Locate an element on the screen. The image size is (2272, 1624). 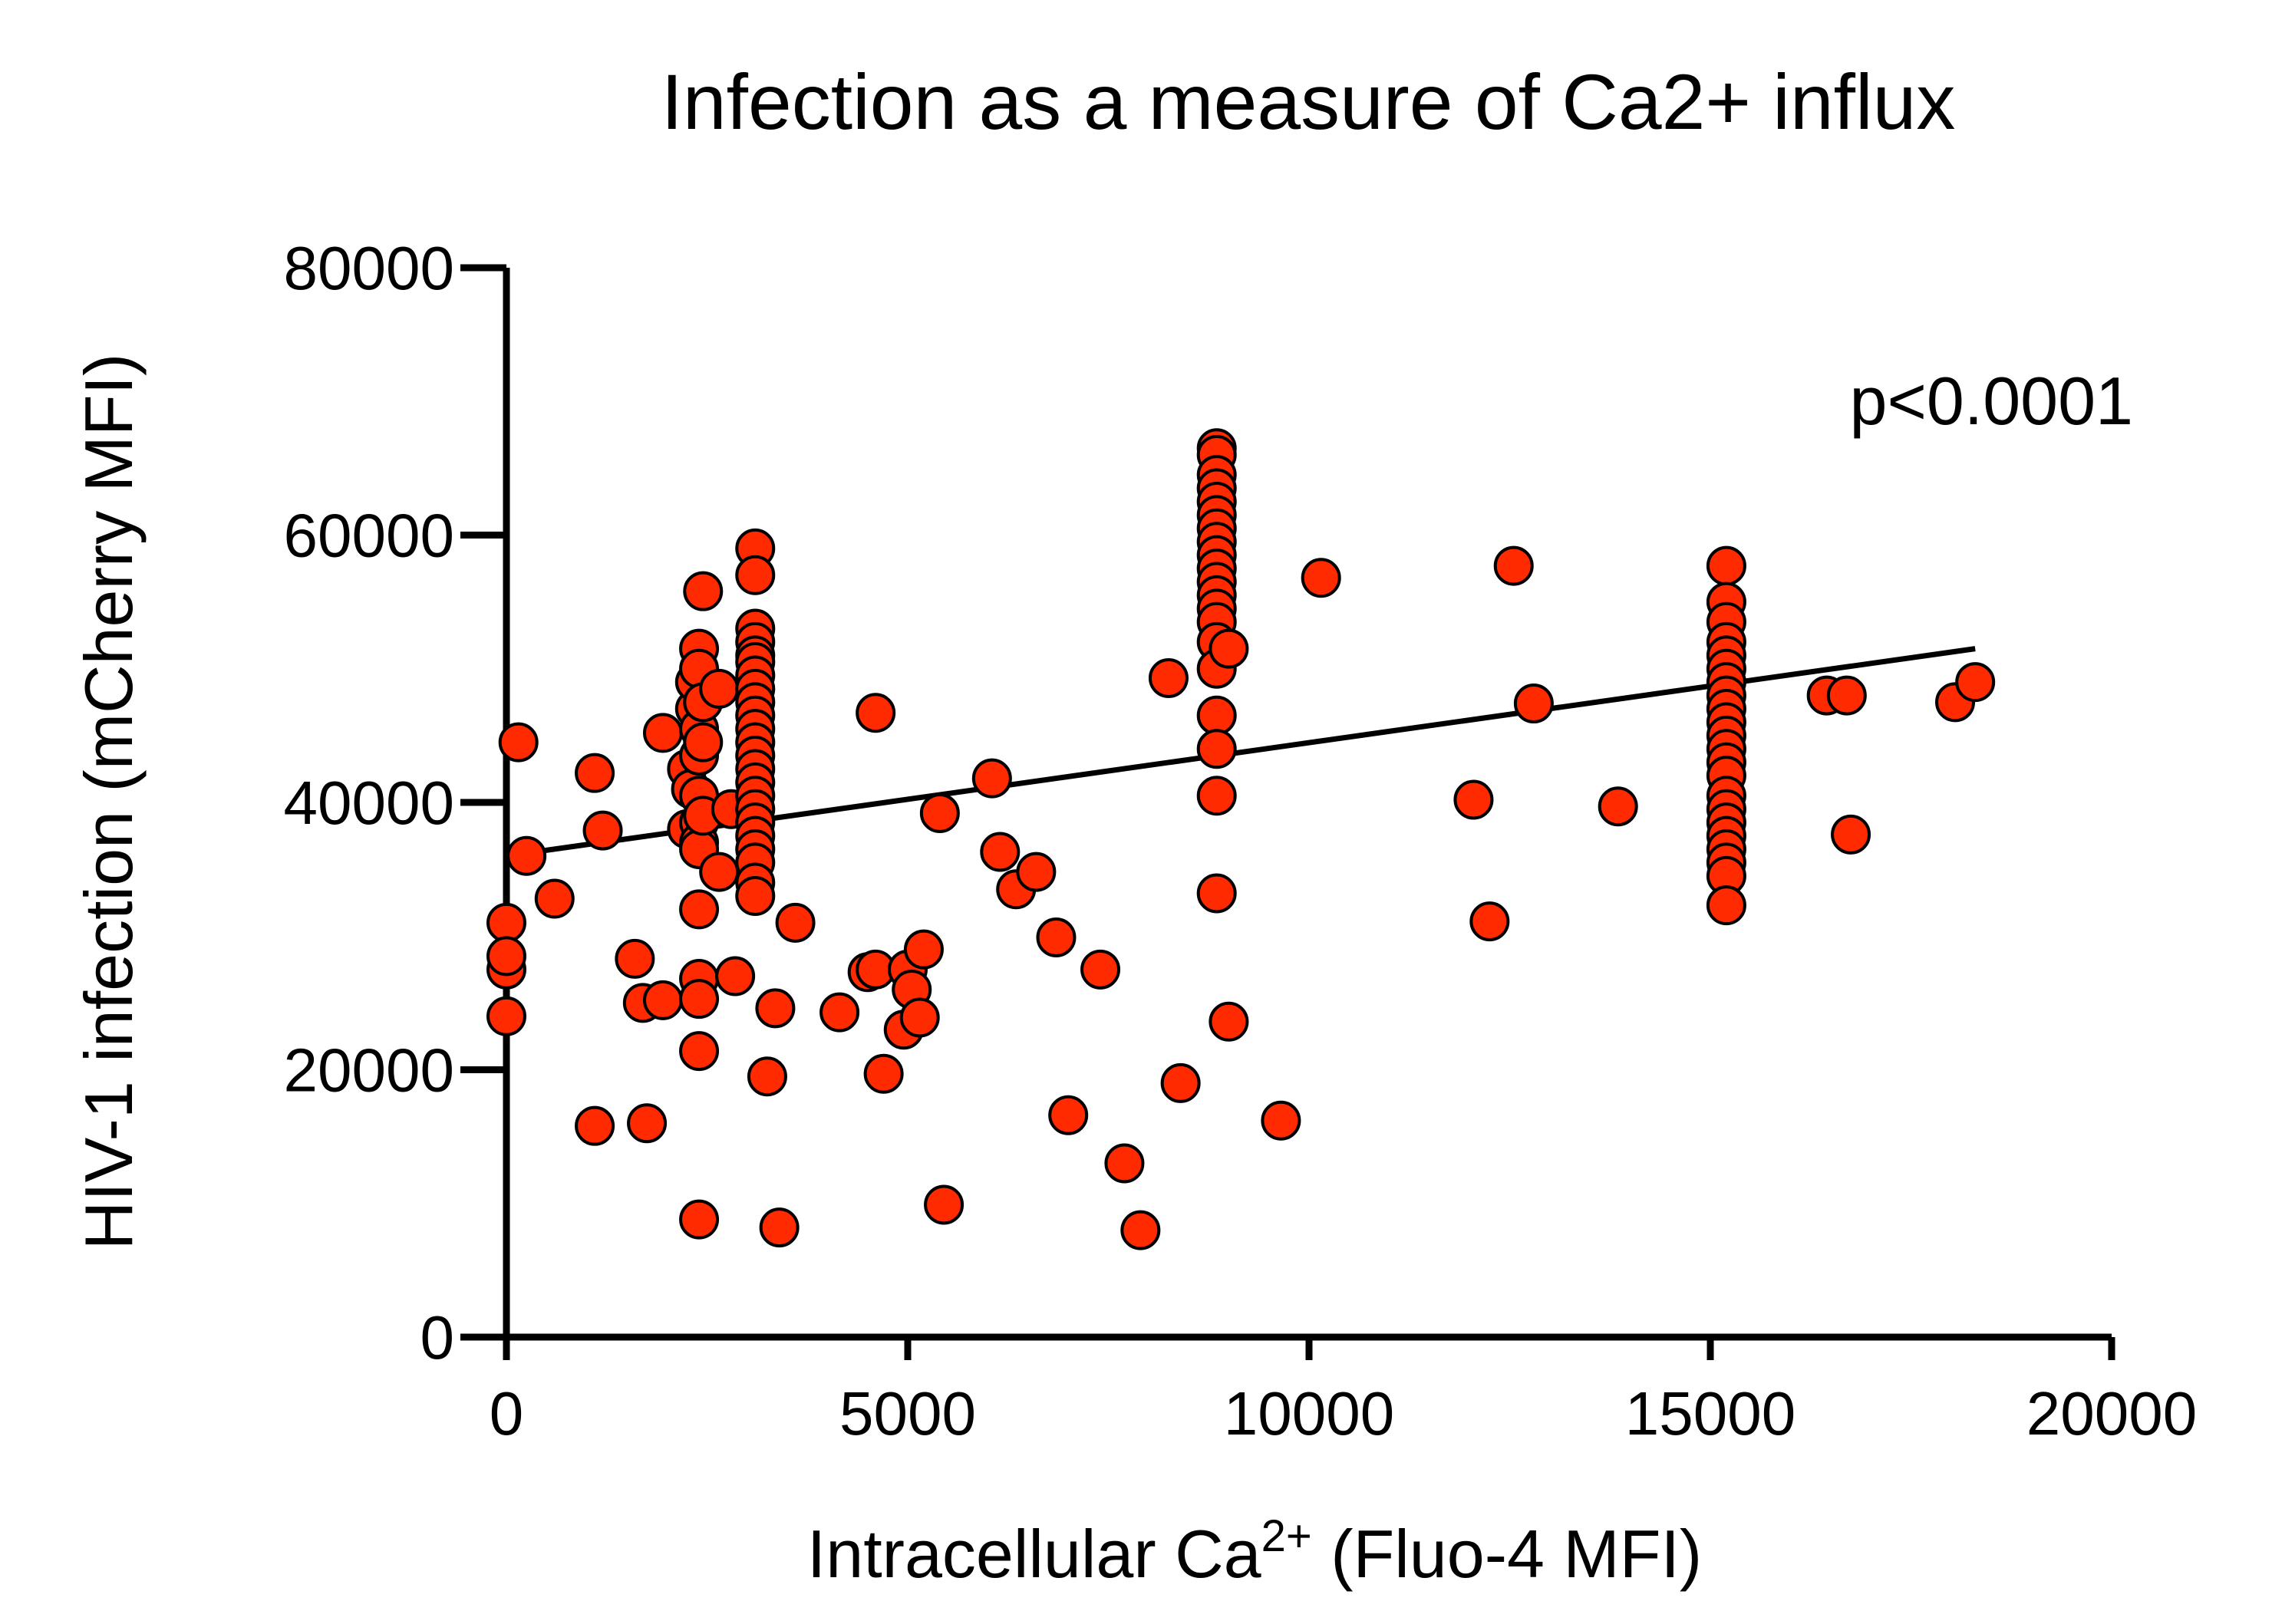
y-tick-label: 80000 is located at coordinates (369, 268).